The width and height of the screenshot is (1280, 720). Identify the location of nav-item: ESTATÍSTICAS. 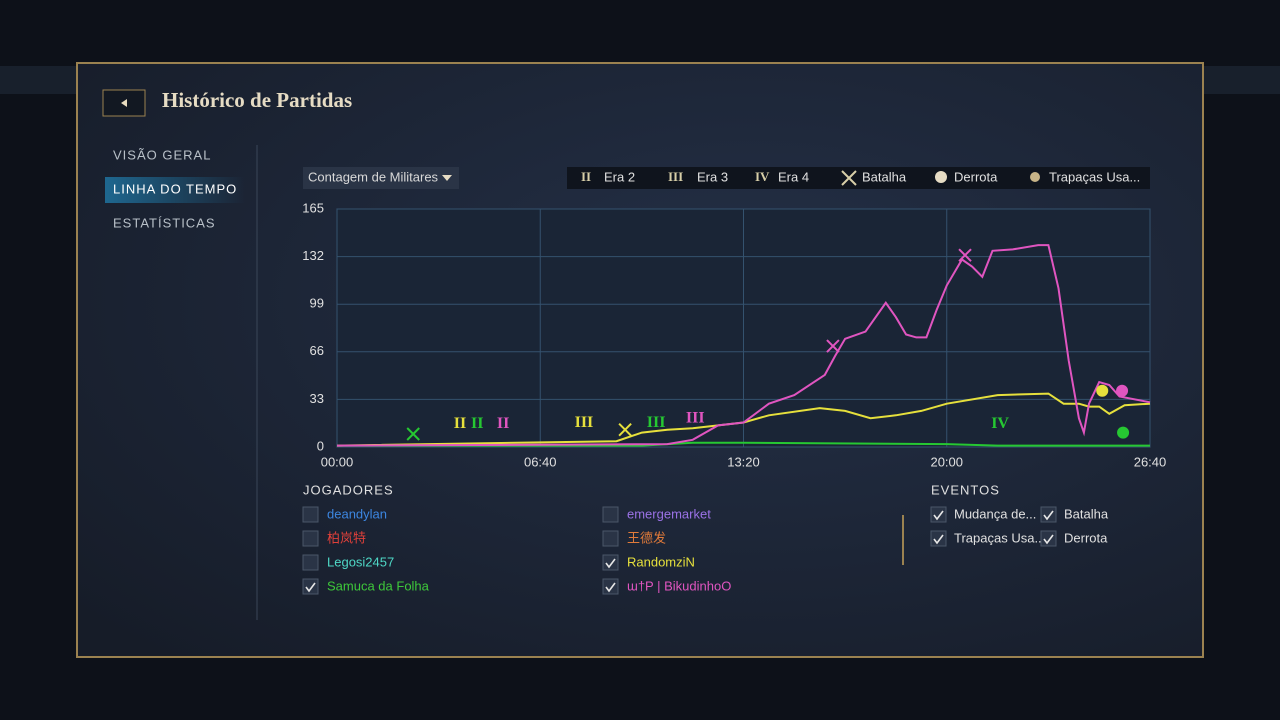
(164, 222).